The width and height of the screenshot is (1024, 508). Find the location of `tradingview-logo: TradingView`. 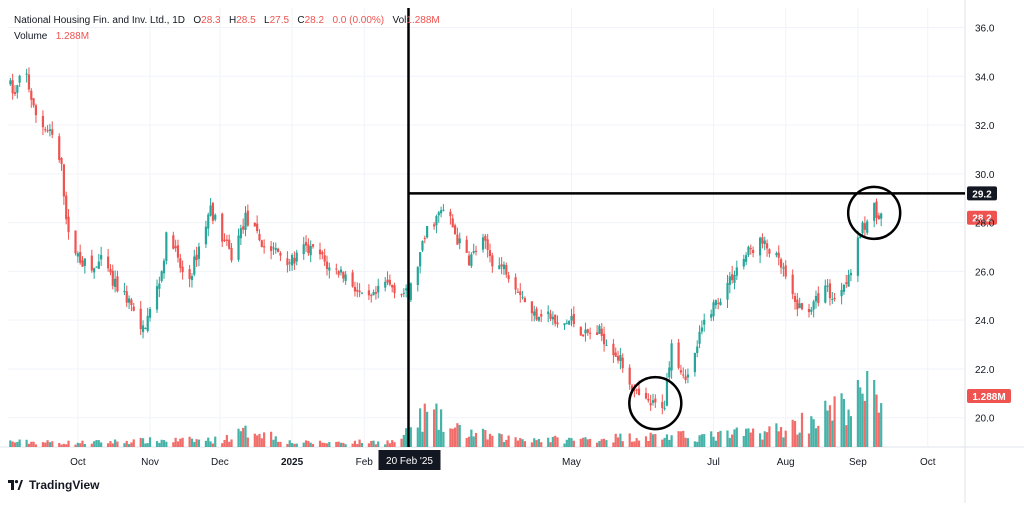

tradingview-logo: TradingView is located at coordinates (53, 485).